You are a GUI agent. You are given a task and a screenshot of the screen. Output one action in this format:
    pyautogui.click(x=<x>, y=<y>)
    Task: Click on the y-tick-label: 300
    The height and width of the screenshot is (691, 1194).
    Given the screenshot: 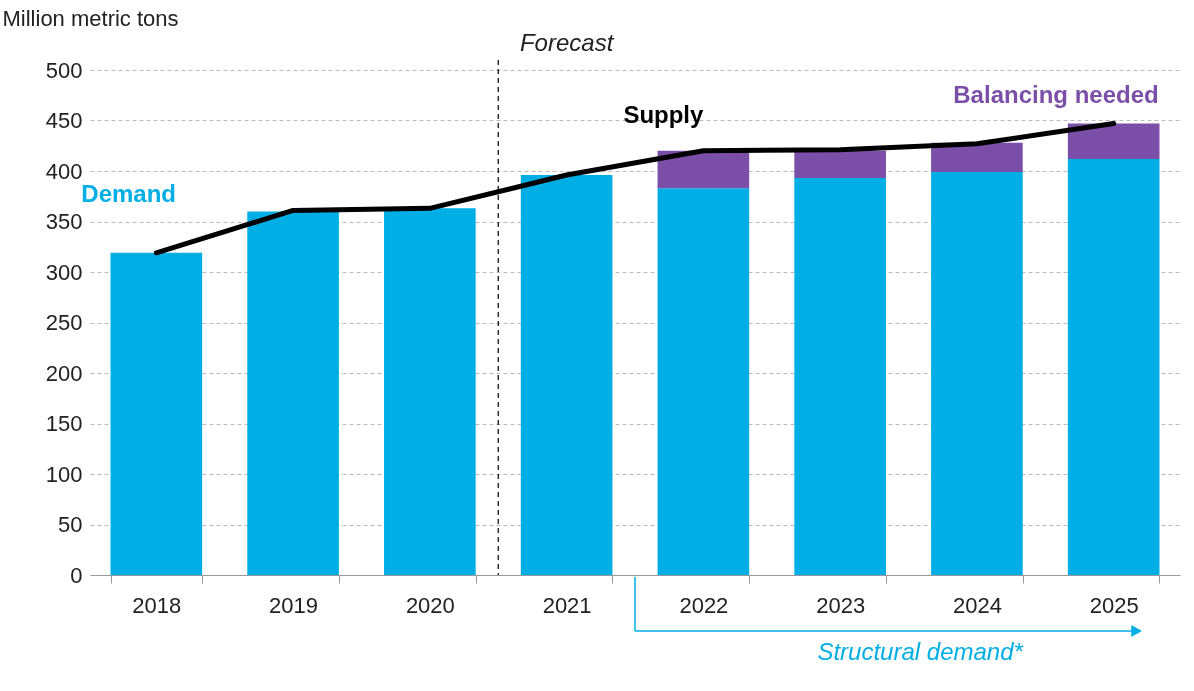 What is the action you would take?
    pyautogui.click(x=64, y=272)
    